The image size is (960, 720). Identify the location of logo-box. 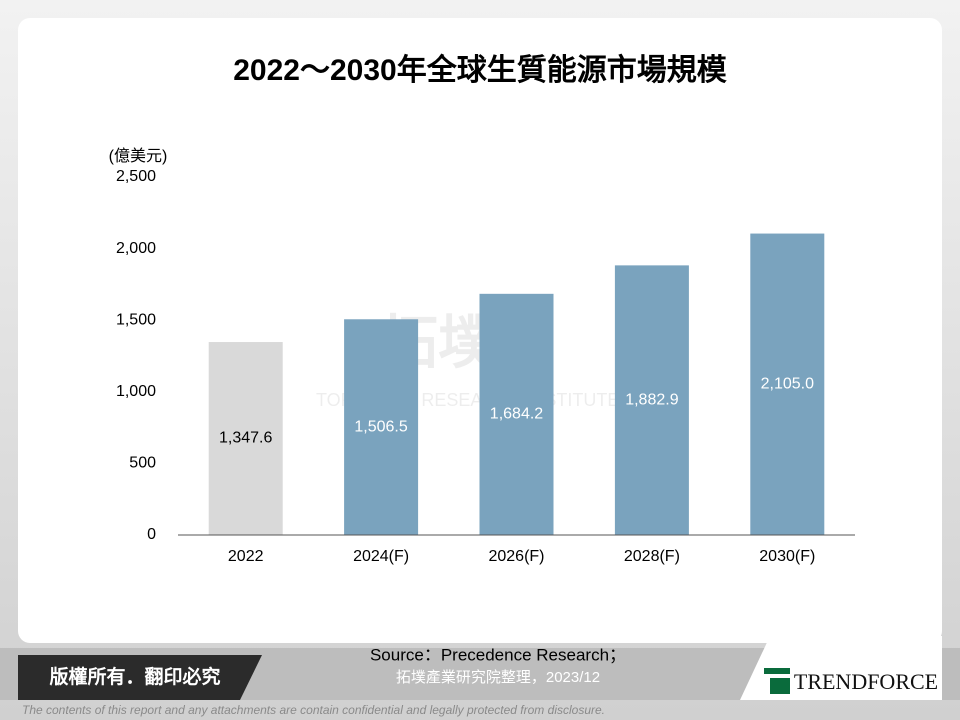
(841, 668).